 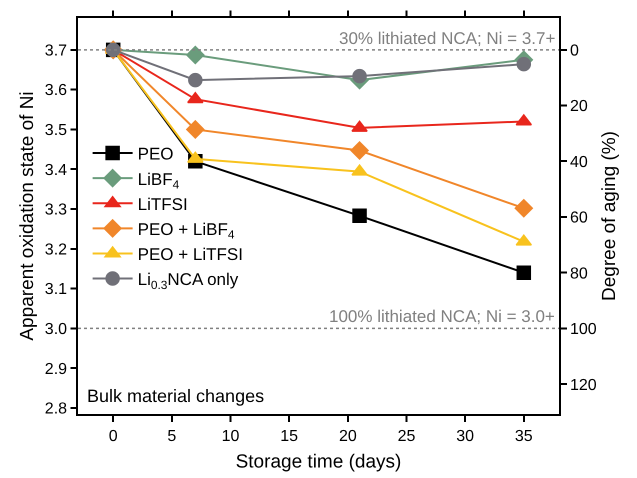 What do you see at coordinates (56, 409) in the screenshot?
I see `y-tick-label: 2.8` at bounding box center [56, 409].